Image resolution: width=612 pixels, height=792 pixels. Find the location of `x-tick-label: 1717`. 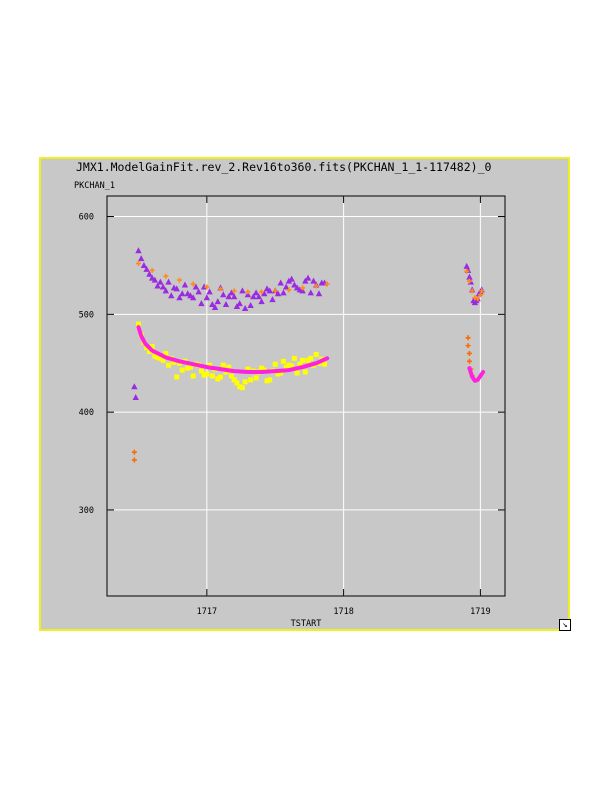

x-tick-label: 1717 is located at coordinates (207, 612).